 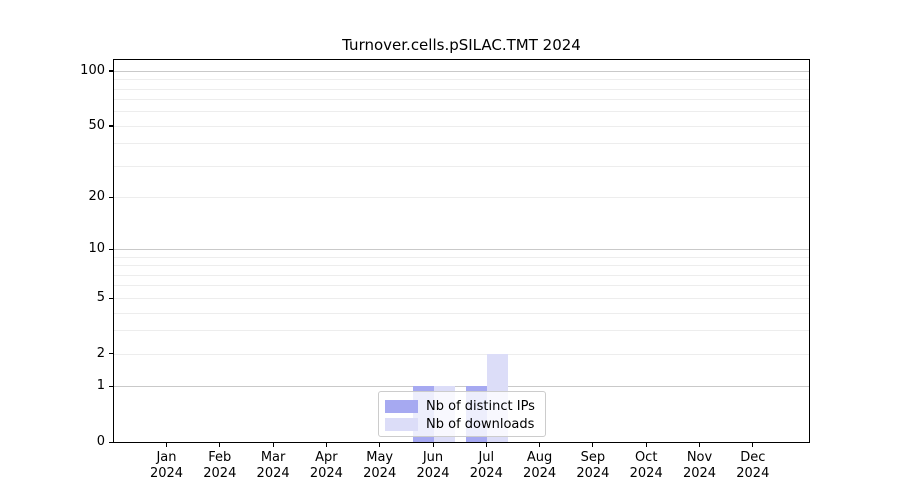 I want to click on x-tick-label-feb: Feb 2024, so click(x=220, y=465).